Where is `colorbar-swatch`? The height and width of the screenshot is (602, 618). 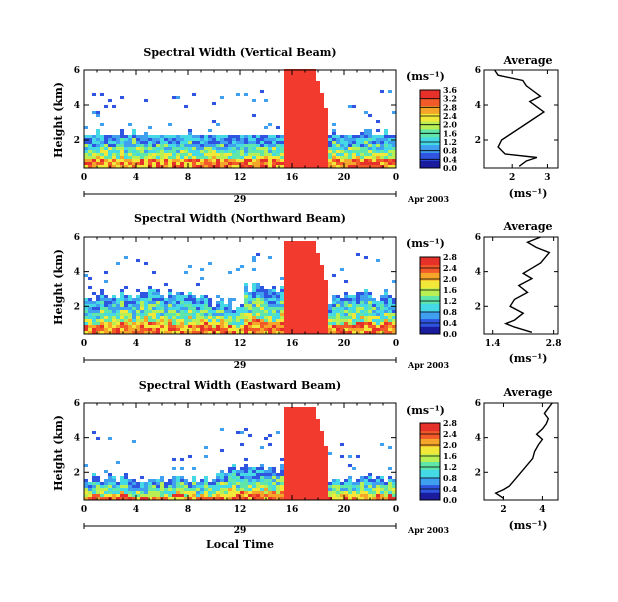
colorbar-swatch is located at coordinates (430, 434).